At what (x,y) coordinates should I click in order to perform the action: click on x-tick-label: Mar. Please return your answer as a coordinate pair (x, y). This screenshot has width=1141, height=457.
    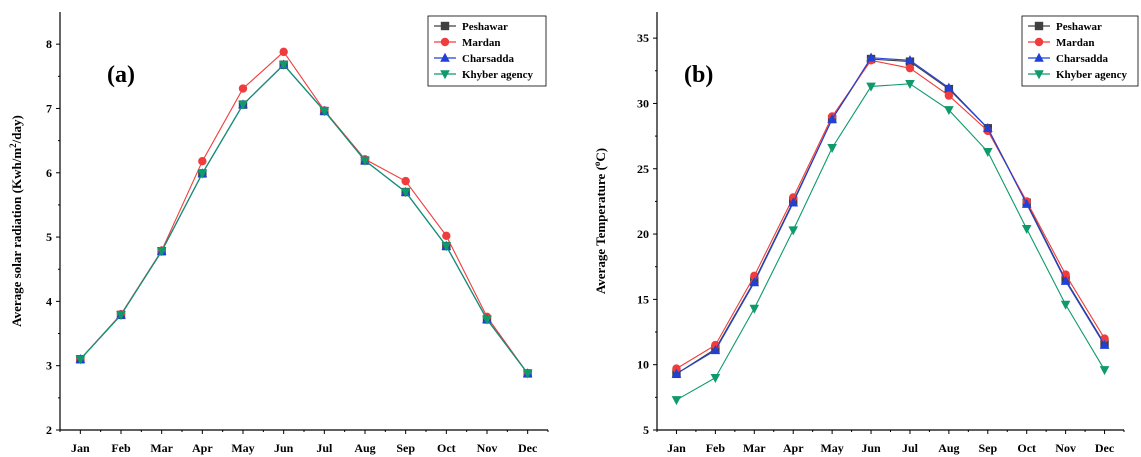
    Looking at the image, I should click on (161, 448).